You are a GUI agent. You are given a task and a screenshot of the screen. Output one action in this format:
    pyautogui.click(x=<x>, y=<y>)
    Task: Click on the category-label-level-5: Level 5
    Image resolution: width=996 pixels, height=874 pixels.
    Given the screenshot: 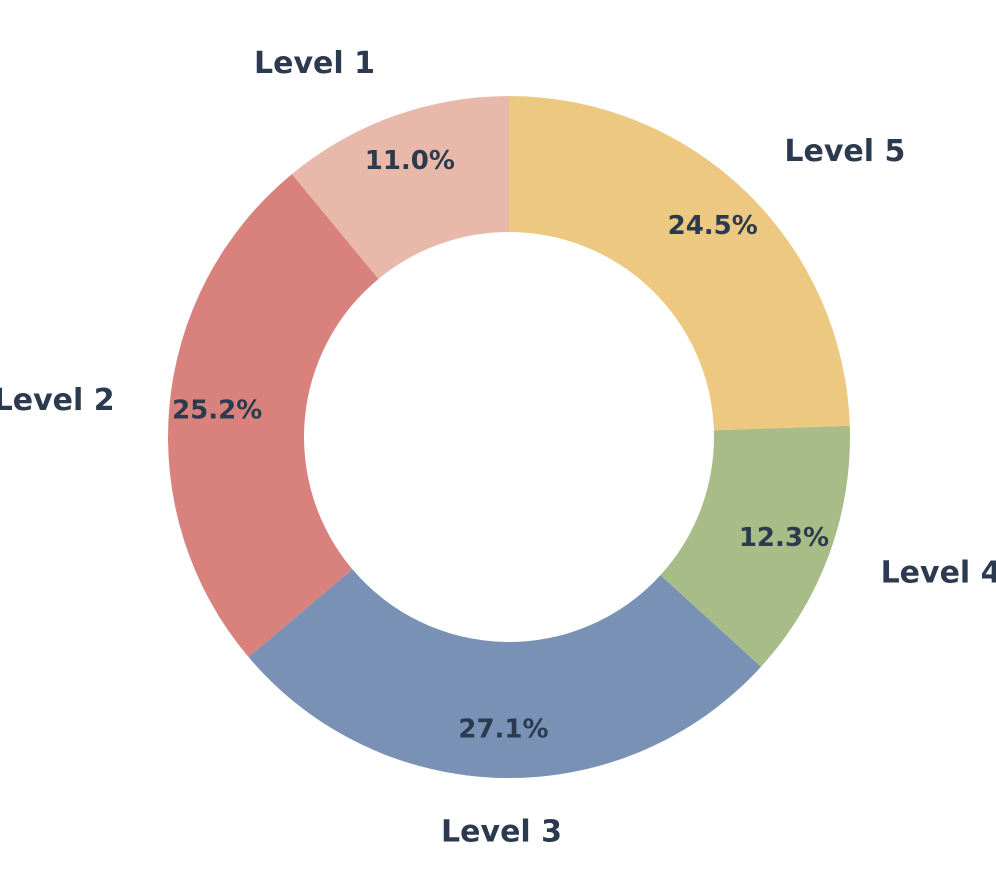 What is the action you would take?
    pyautogui.click(x=844, y=151)
    